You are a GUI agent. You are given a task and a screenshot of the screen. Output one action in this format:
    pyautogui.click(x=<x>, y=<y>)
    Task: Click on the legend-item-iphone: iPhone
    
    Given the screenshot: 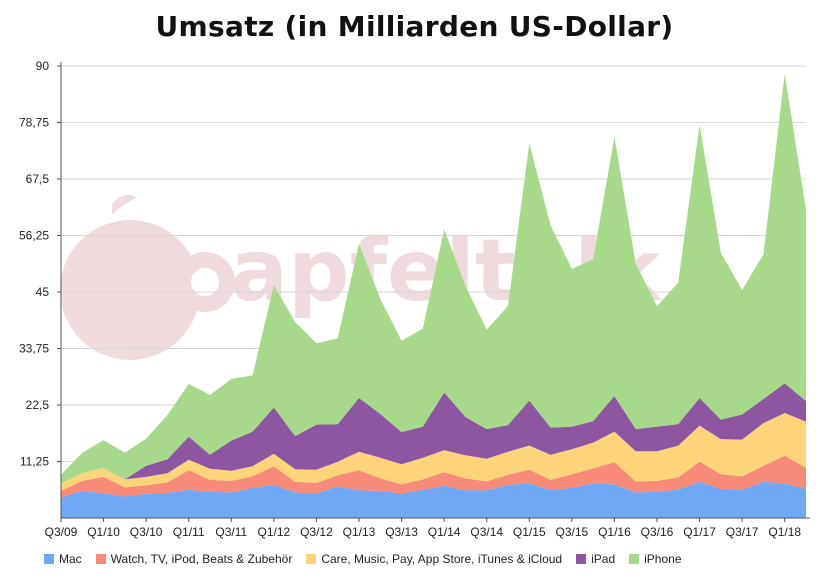 What is the action you would take?
    pyautogui.click(x=655, y=559)
    